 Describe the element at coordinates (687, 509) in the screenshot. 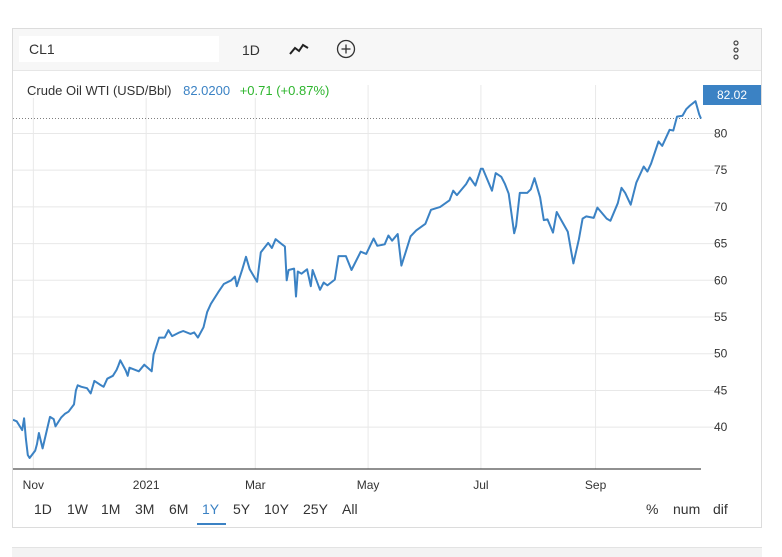

I see `mode-button-num: num` at that location.